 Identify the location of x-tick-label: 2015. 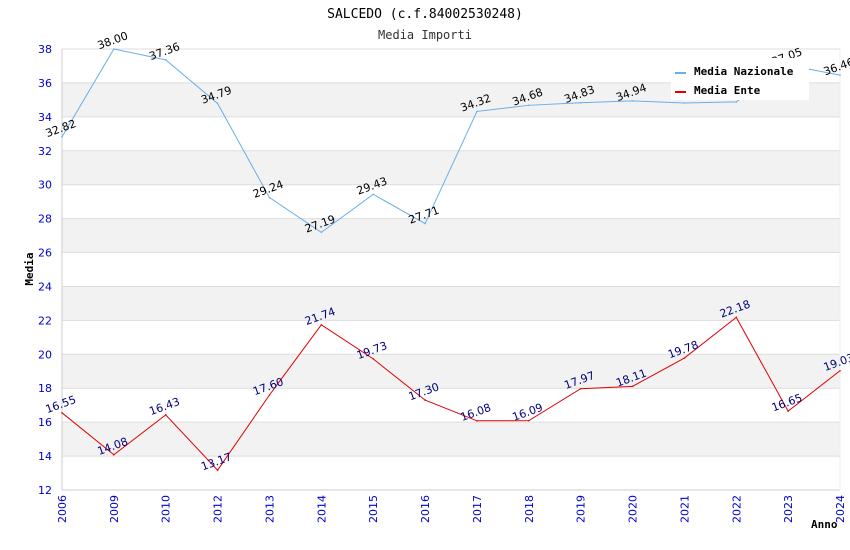
(373, 509).